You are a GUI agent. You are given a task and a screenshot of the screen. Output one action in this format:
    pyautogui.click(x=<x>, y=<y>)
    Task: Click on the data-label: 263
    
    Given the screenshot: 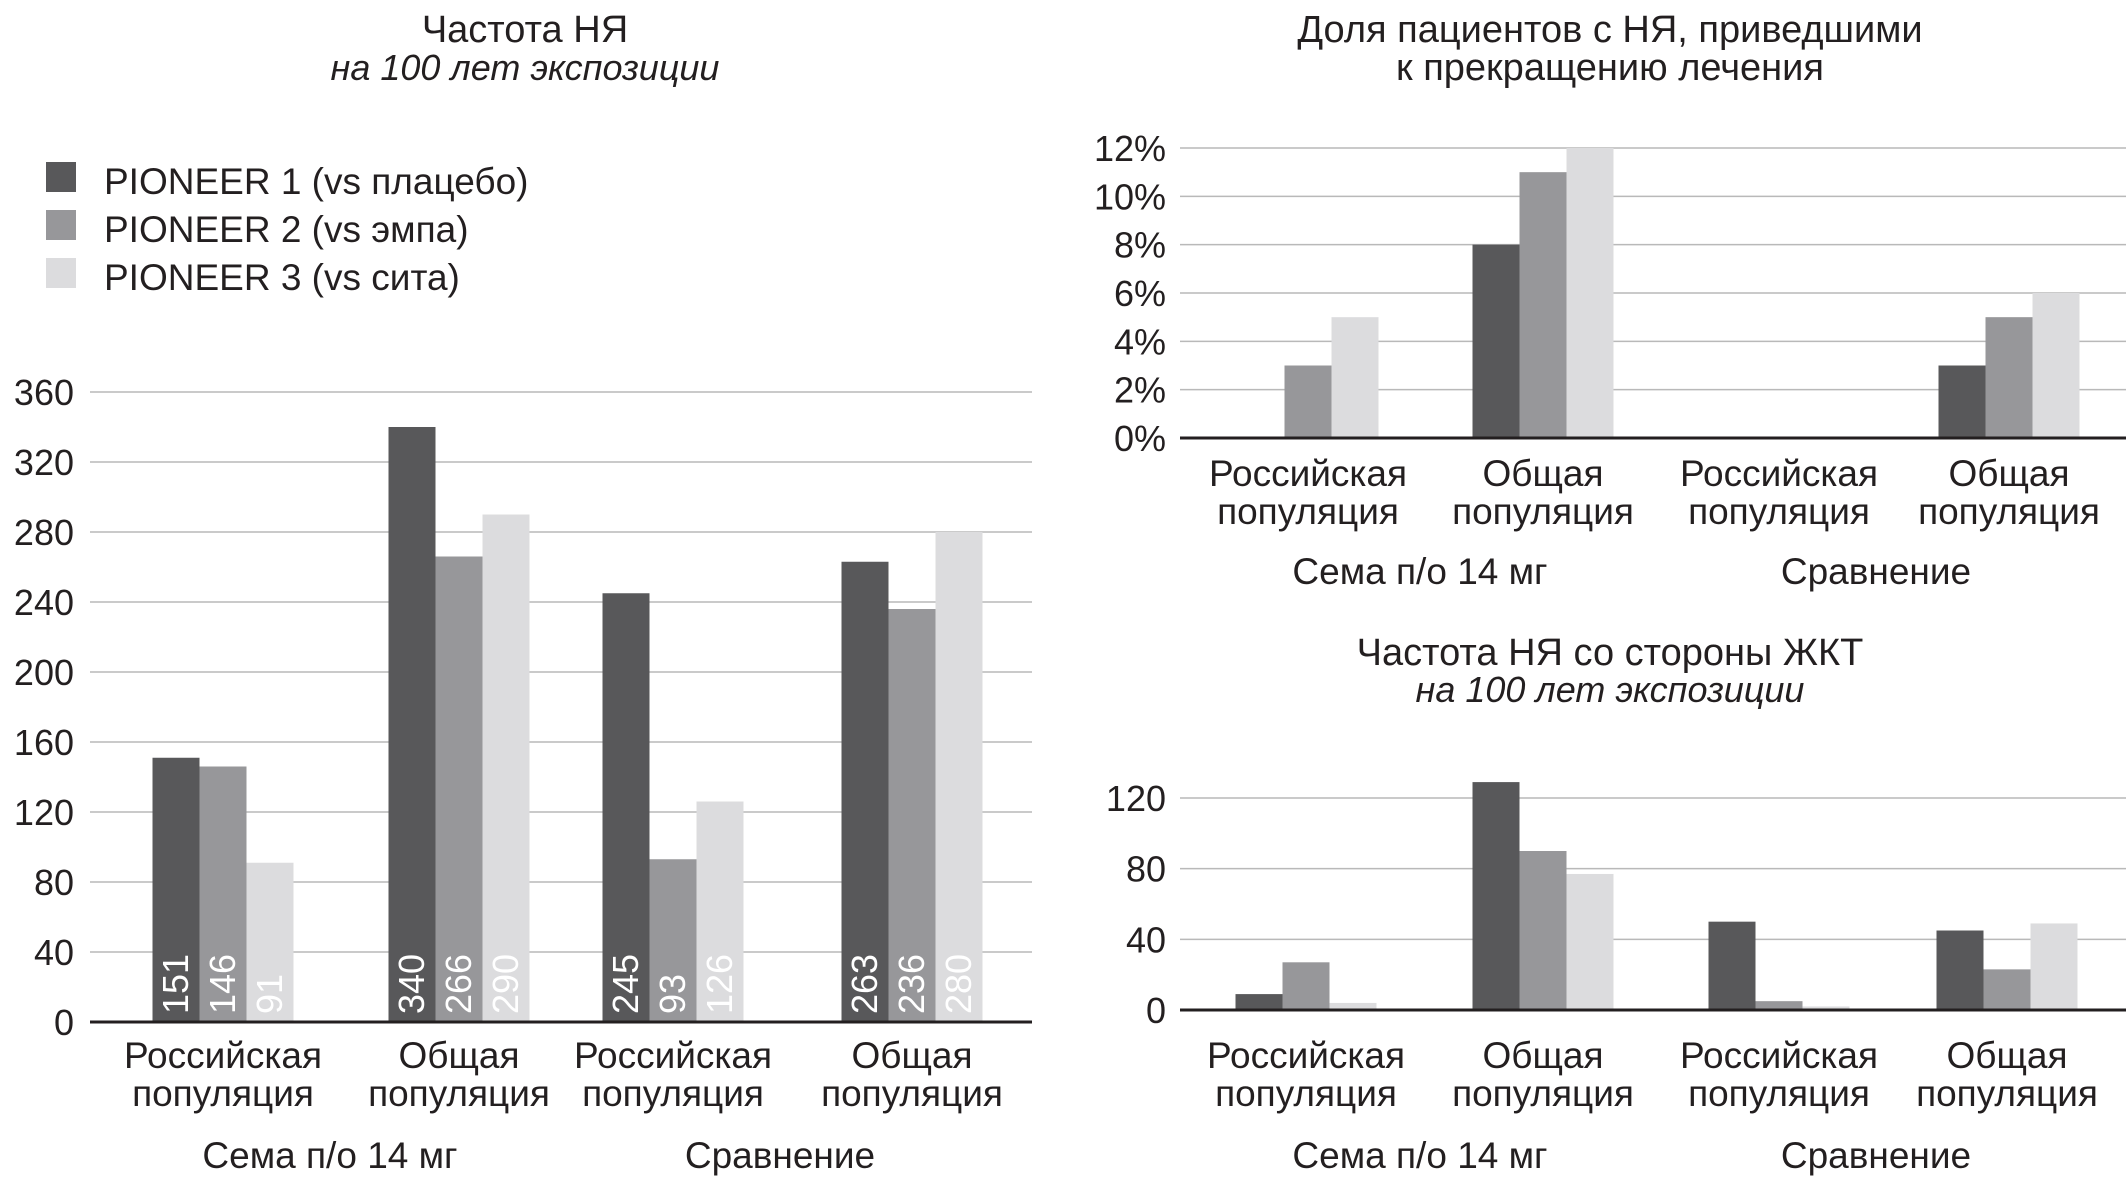 What is the action you would take?
    pyautogui.click(x=864, y=984)
    